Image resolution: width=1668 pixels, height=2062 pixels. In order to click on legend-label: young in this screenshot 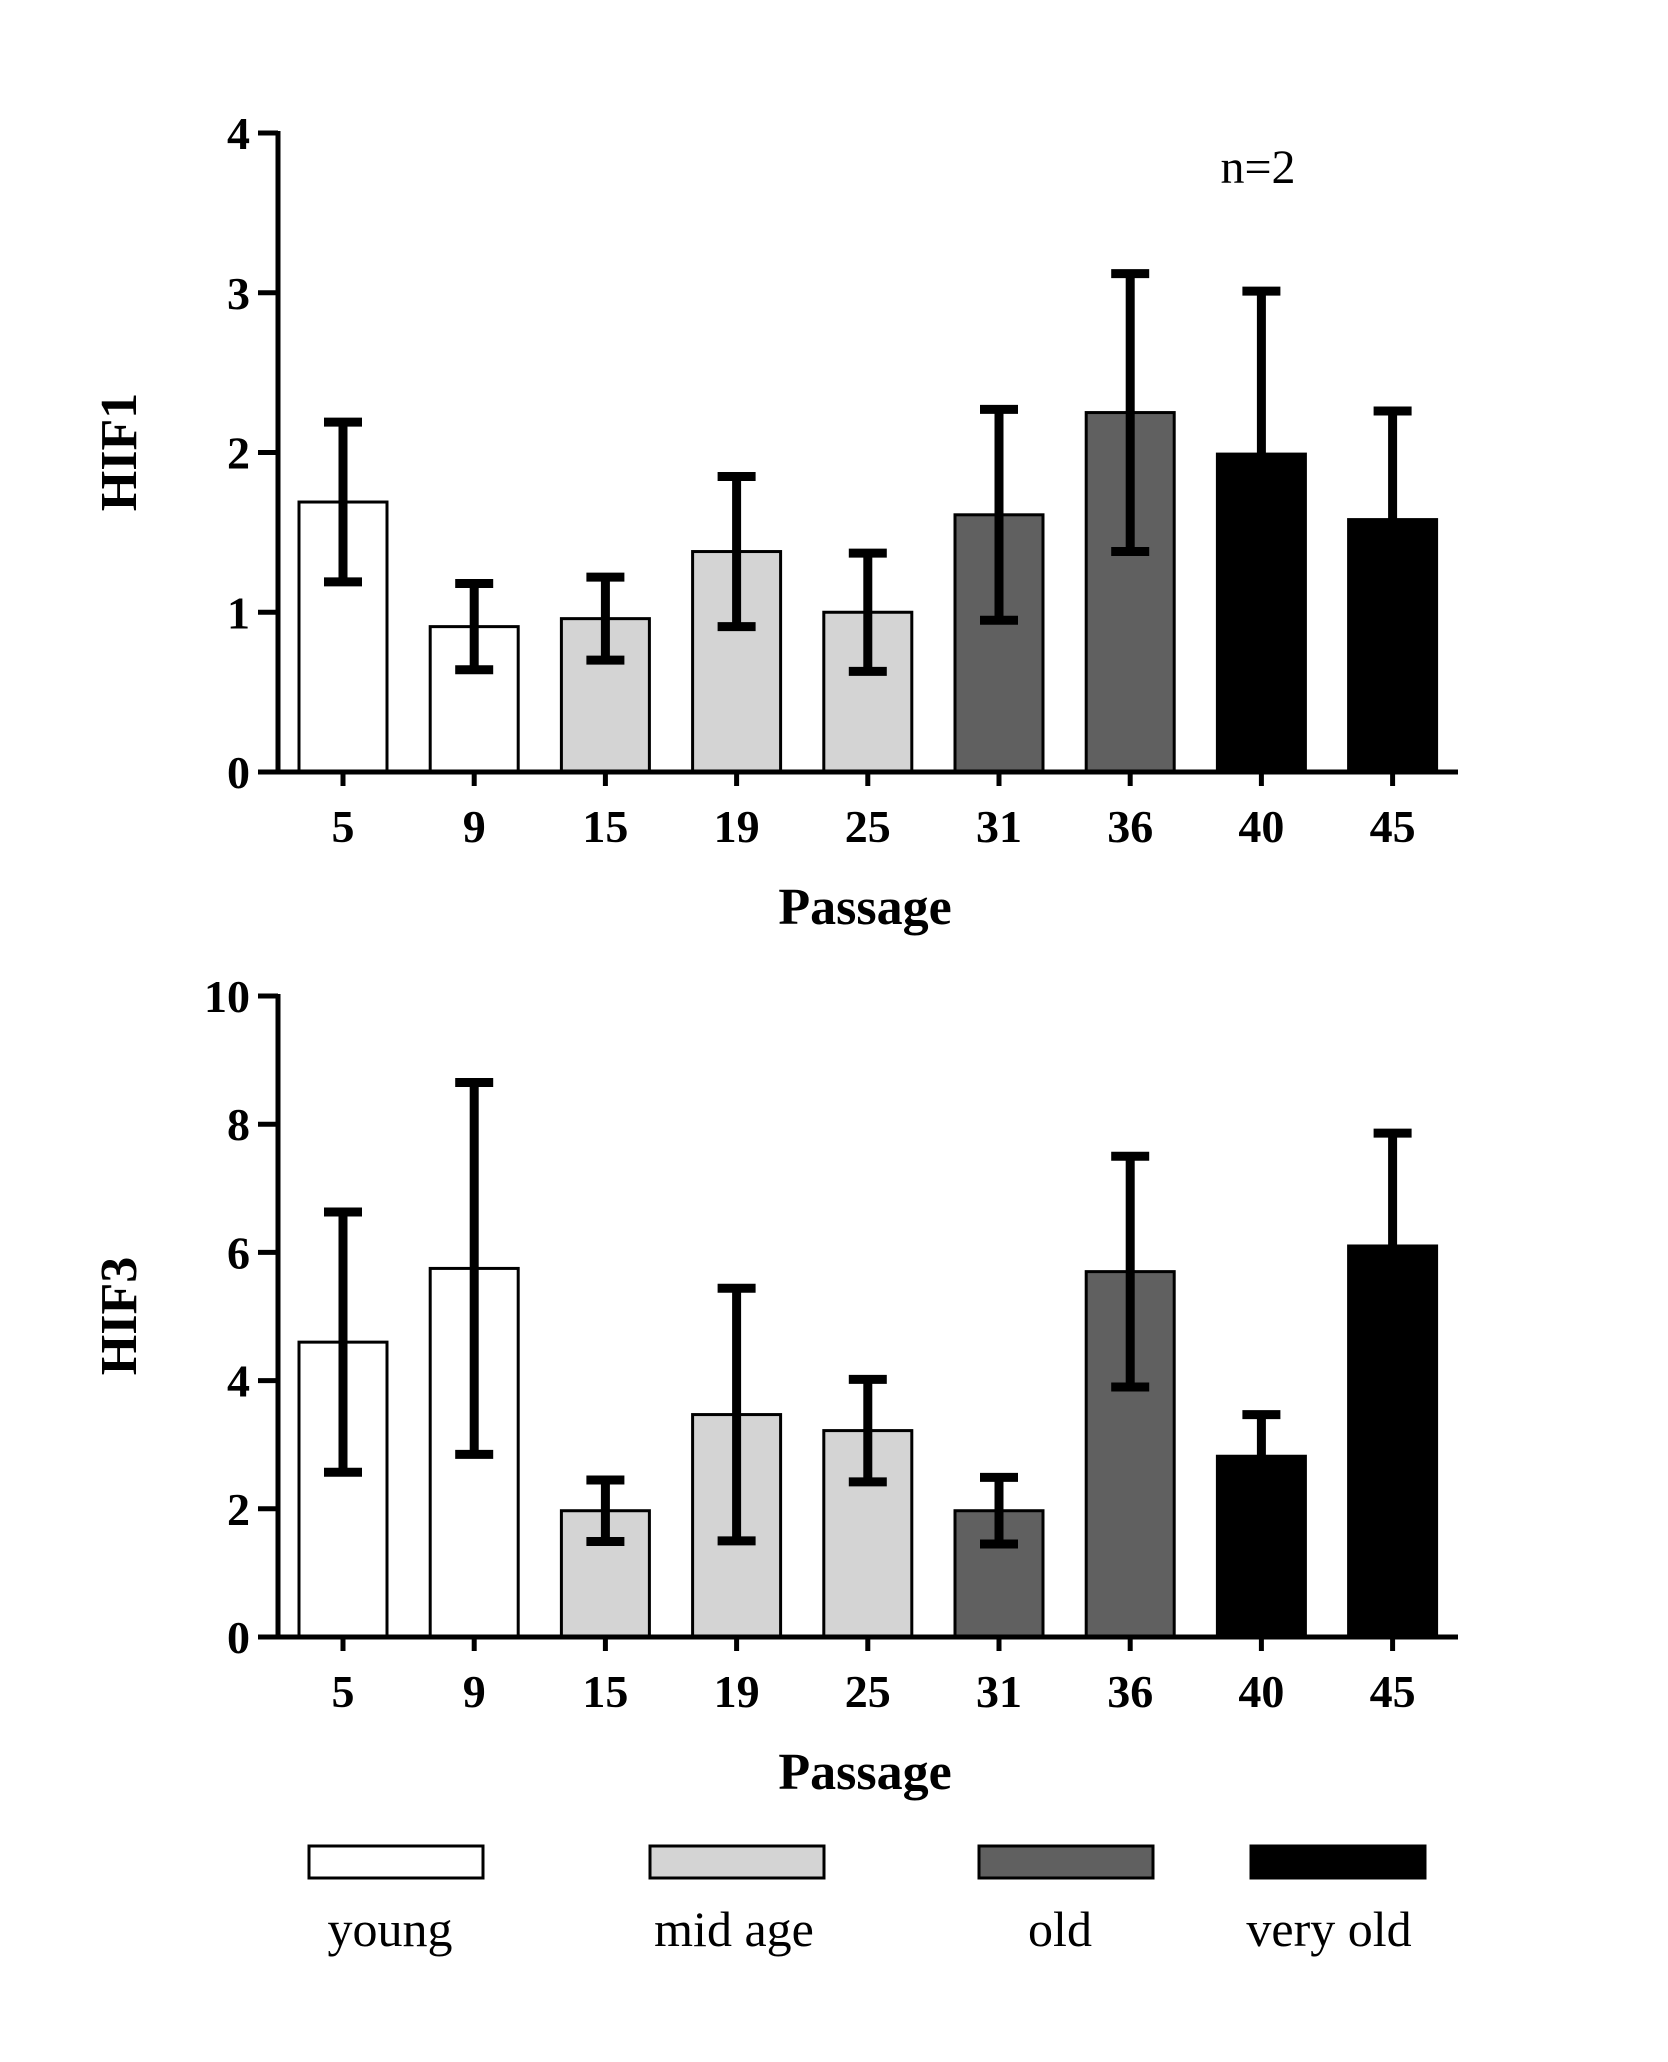, I will do `click(390, 1929)`.